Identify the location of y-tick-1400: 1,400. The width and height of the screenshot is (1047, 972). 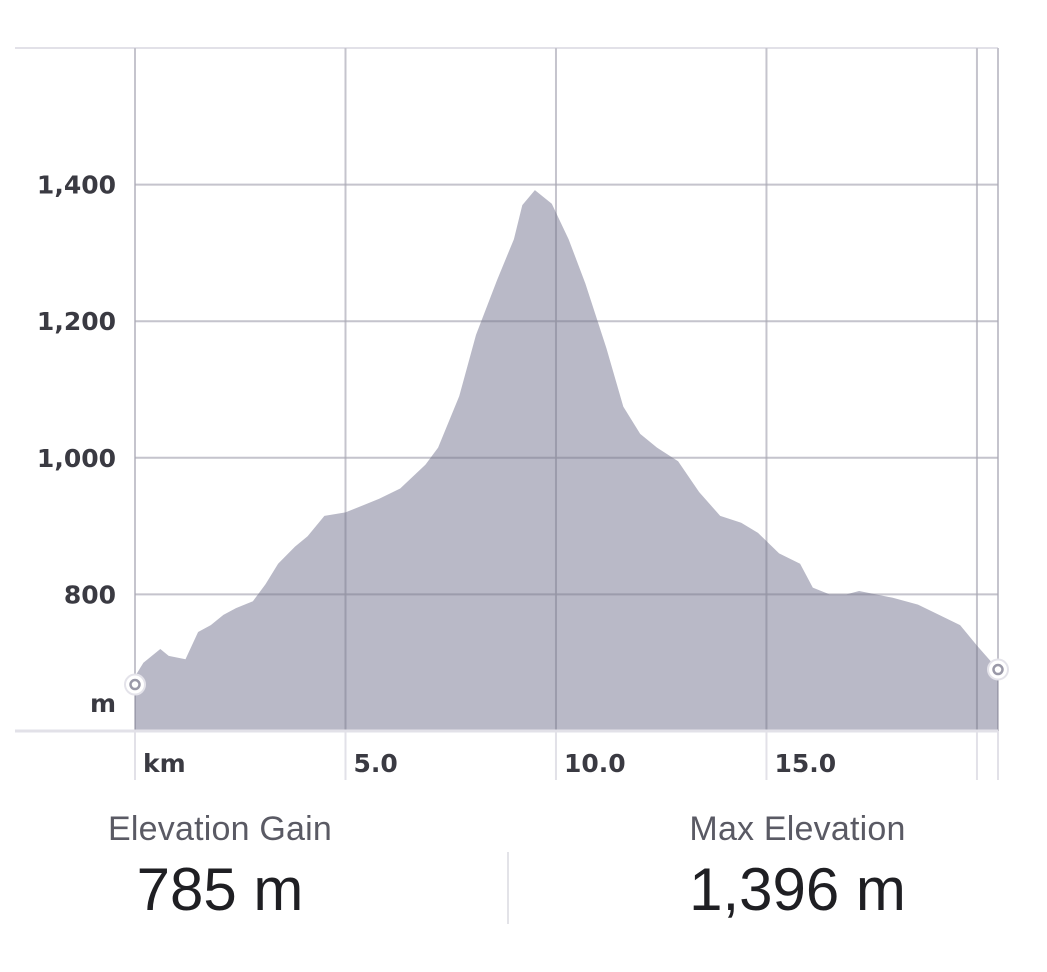
(76, 185).